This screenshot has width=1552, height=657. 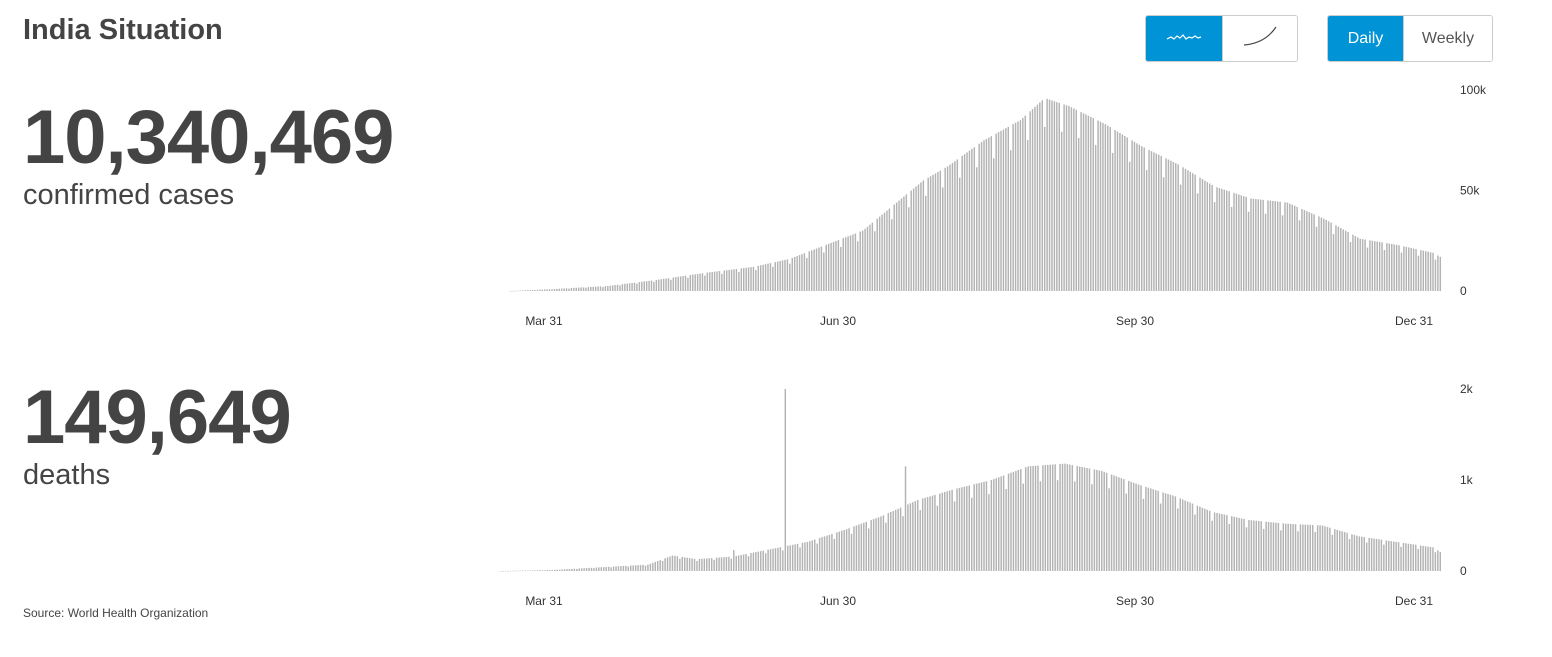 What do you see at coordinates (1447, 38) in the screenshot?
I see `weekly-button: Weekly` at bounding box center [1447, 38].